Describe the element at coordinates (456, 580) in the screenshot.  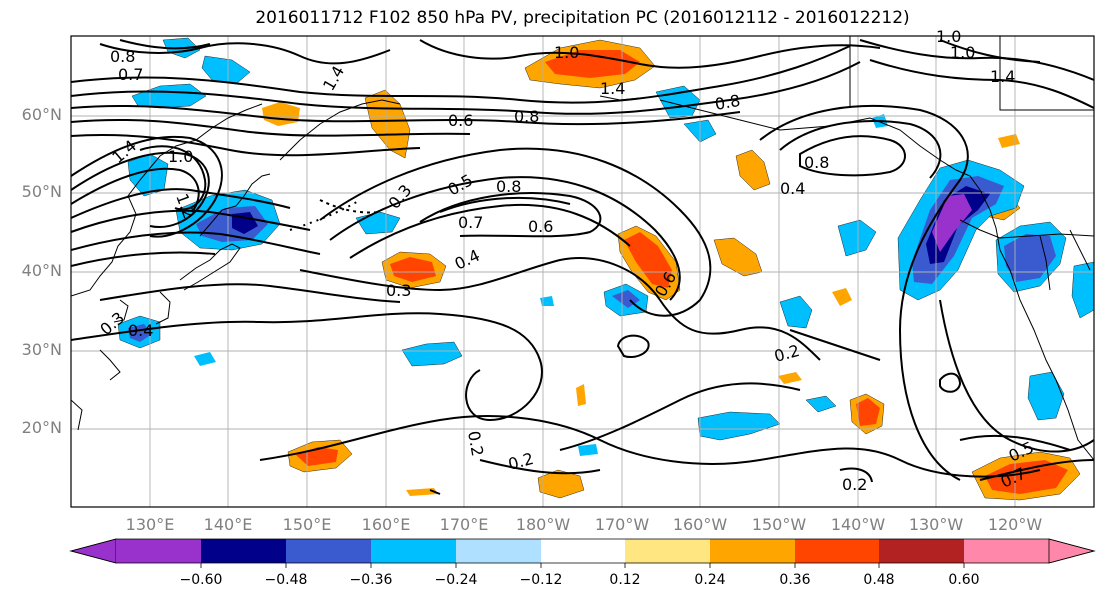
I see `colorbar-tick-label: −0.24` at that location.